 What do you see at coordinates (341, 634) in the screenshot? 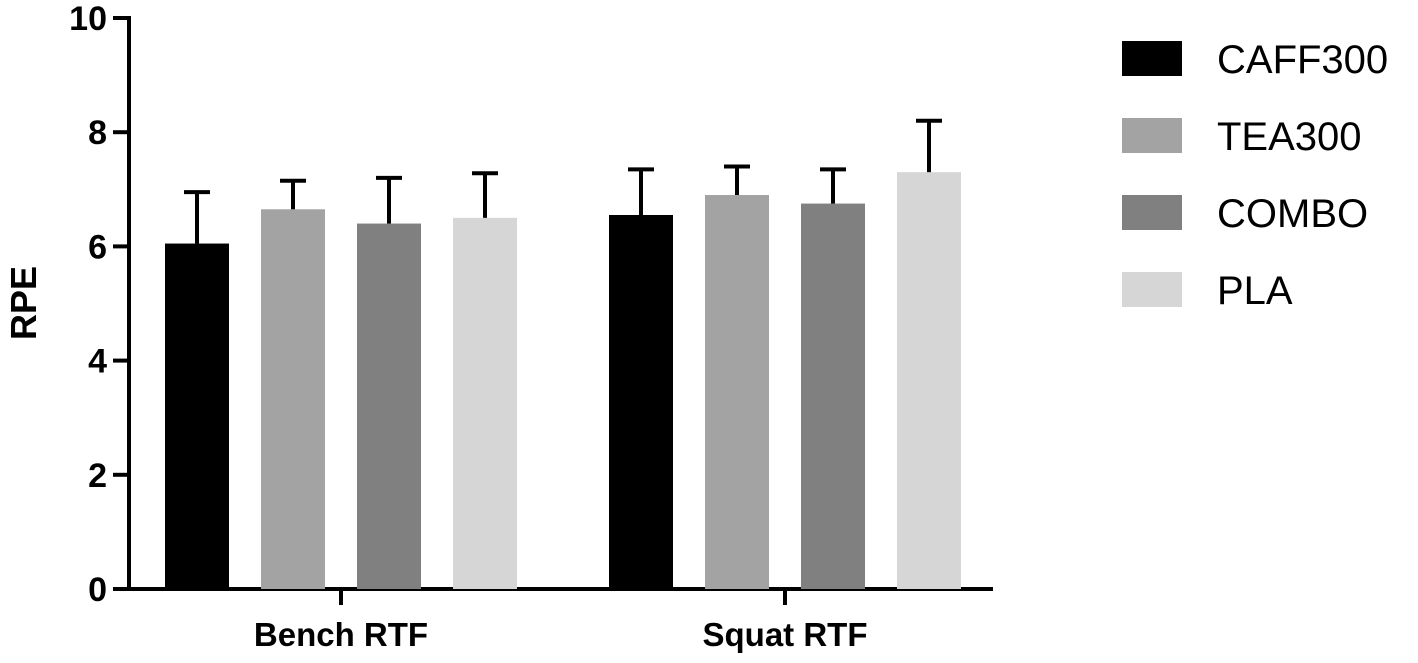
I see `x-tick-label: Bench RTF` at bounding box center [341, 634].